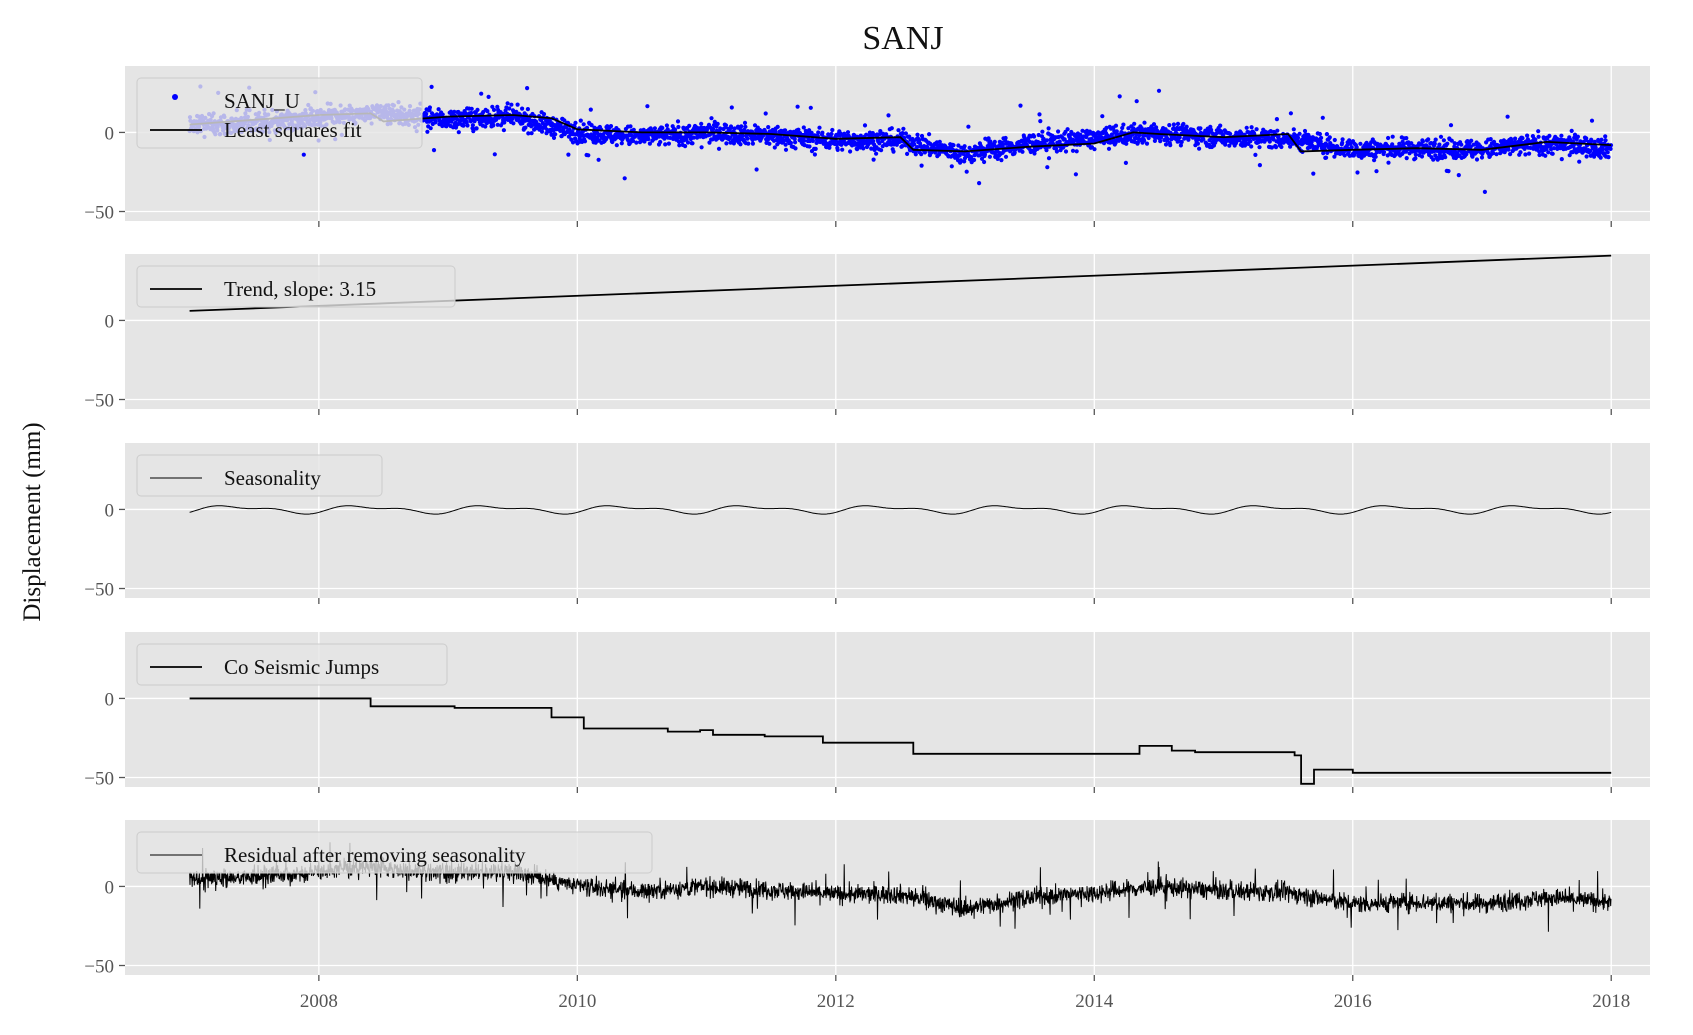 This screenshot has width=1693, height=1035. I want to click on legend-box, so click(394, 852).